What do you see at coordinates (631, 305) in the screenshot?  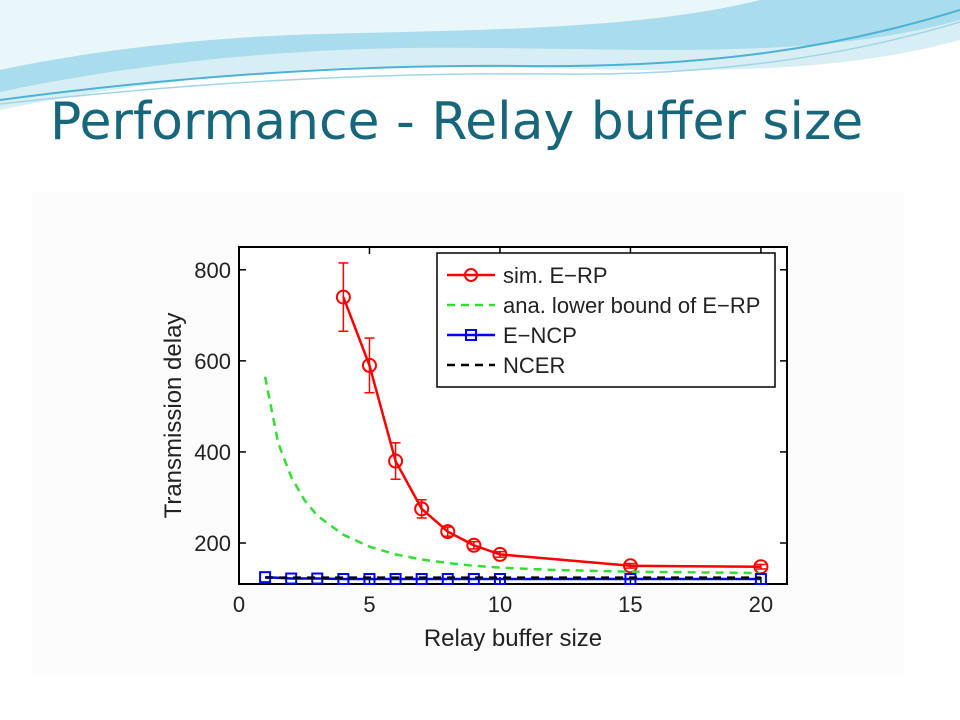 I see `legend-label: ana. lower bound of E−RP` at bounding box center [631, 305].